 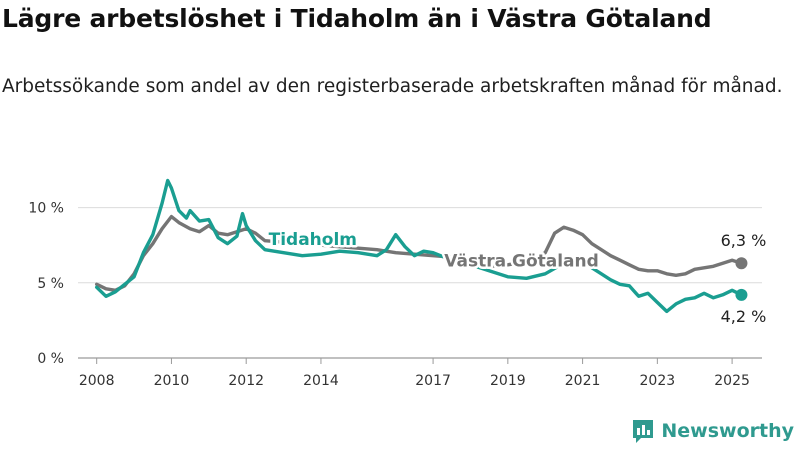 I want to click on end-value-label-vastra-gotaland: 6,3 %, so click(x=744, y=240).